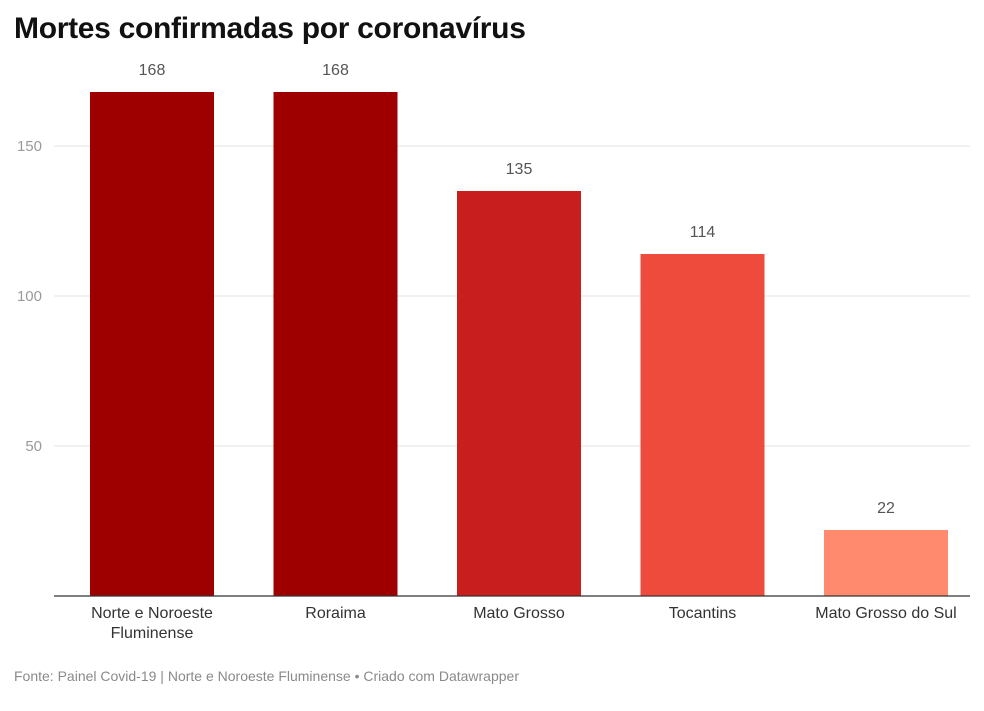 This screenshot has height=711, width=984. What do you see at coordinates (335, 613) in the screenshot?
I see `x-tick-label: Roraima` at bounding box center [335, 613].